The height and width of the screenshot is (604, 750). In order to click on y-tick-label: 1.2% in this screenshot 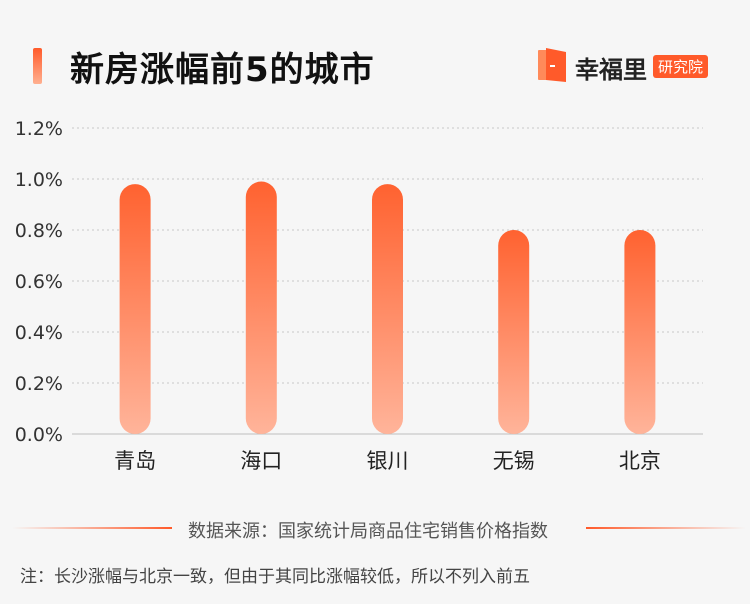, I will do `click(39, 129)`.